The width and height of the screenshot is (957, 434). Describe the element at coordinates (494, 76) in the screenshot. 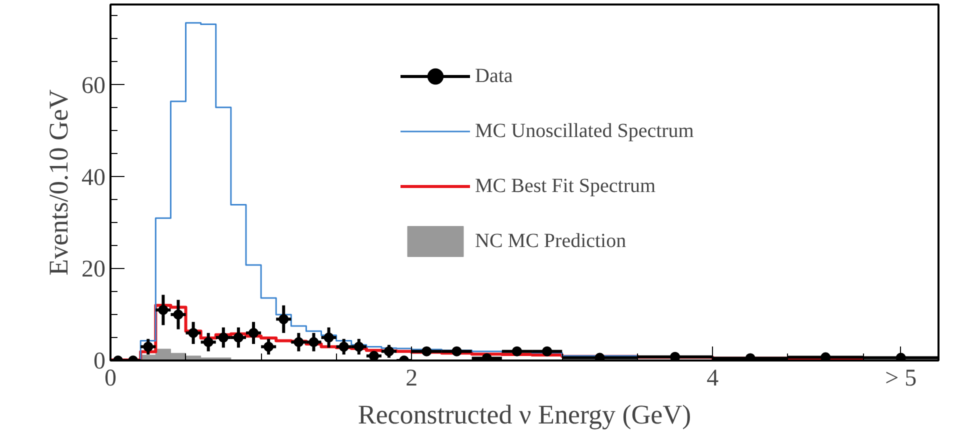

I see `legend-label: Data` at that location.